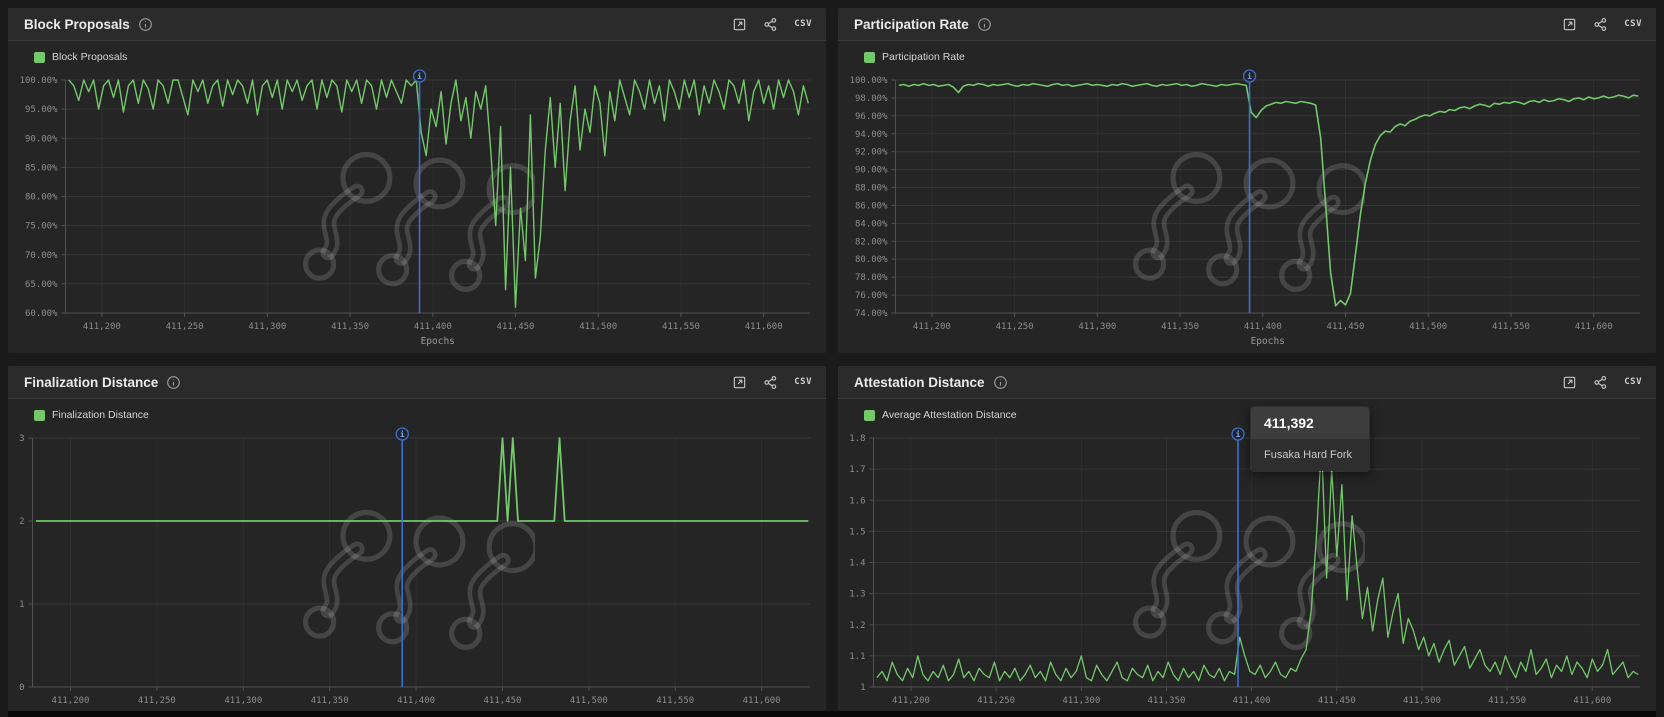  Describe the element at coordinates (871, 314) in the screenshot. I see `svg-text: 74.00%` at that location.